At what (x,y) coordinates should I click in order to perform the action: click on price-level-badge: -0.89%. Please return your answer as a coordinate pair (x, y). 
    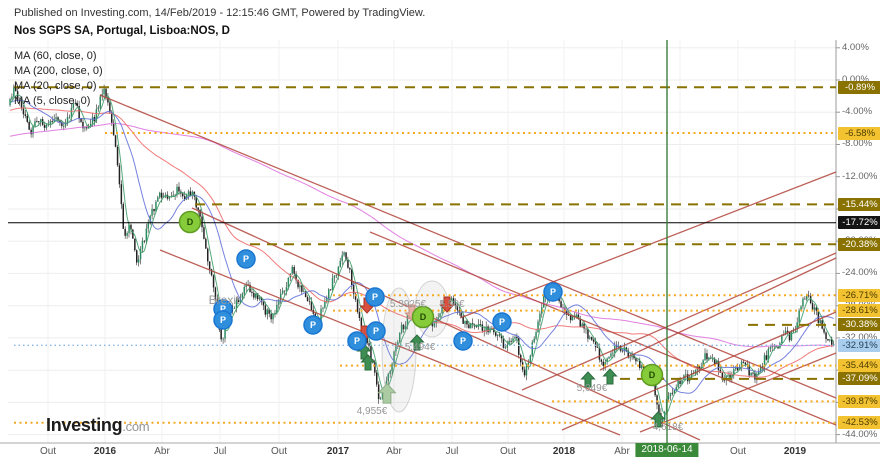
    Looking at the image, I should click on (859, 87).